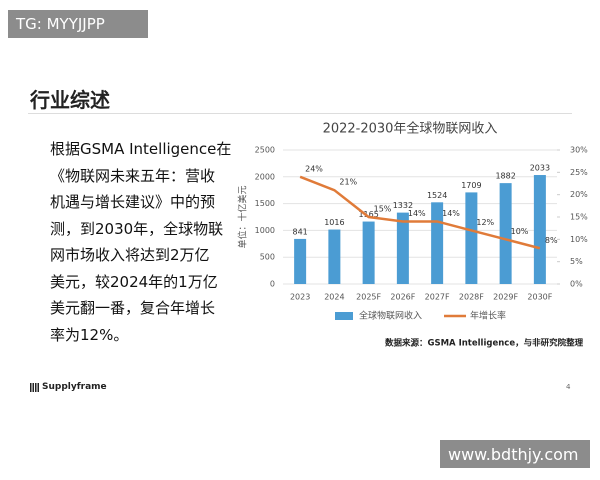 The width and height of the screenshot is (600, 480). What do you see at coordinates (576, 261) in the screenshot?
I see `y2-tick-label: 5%` at bounding box center [576, 261].